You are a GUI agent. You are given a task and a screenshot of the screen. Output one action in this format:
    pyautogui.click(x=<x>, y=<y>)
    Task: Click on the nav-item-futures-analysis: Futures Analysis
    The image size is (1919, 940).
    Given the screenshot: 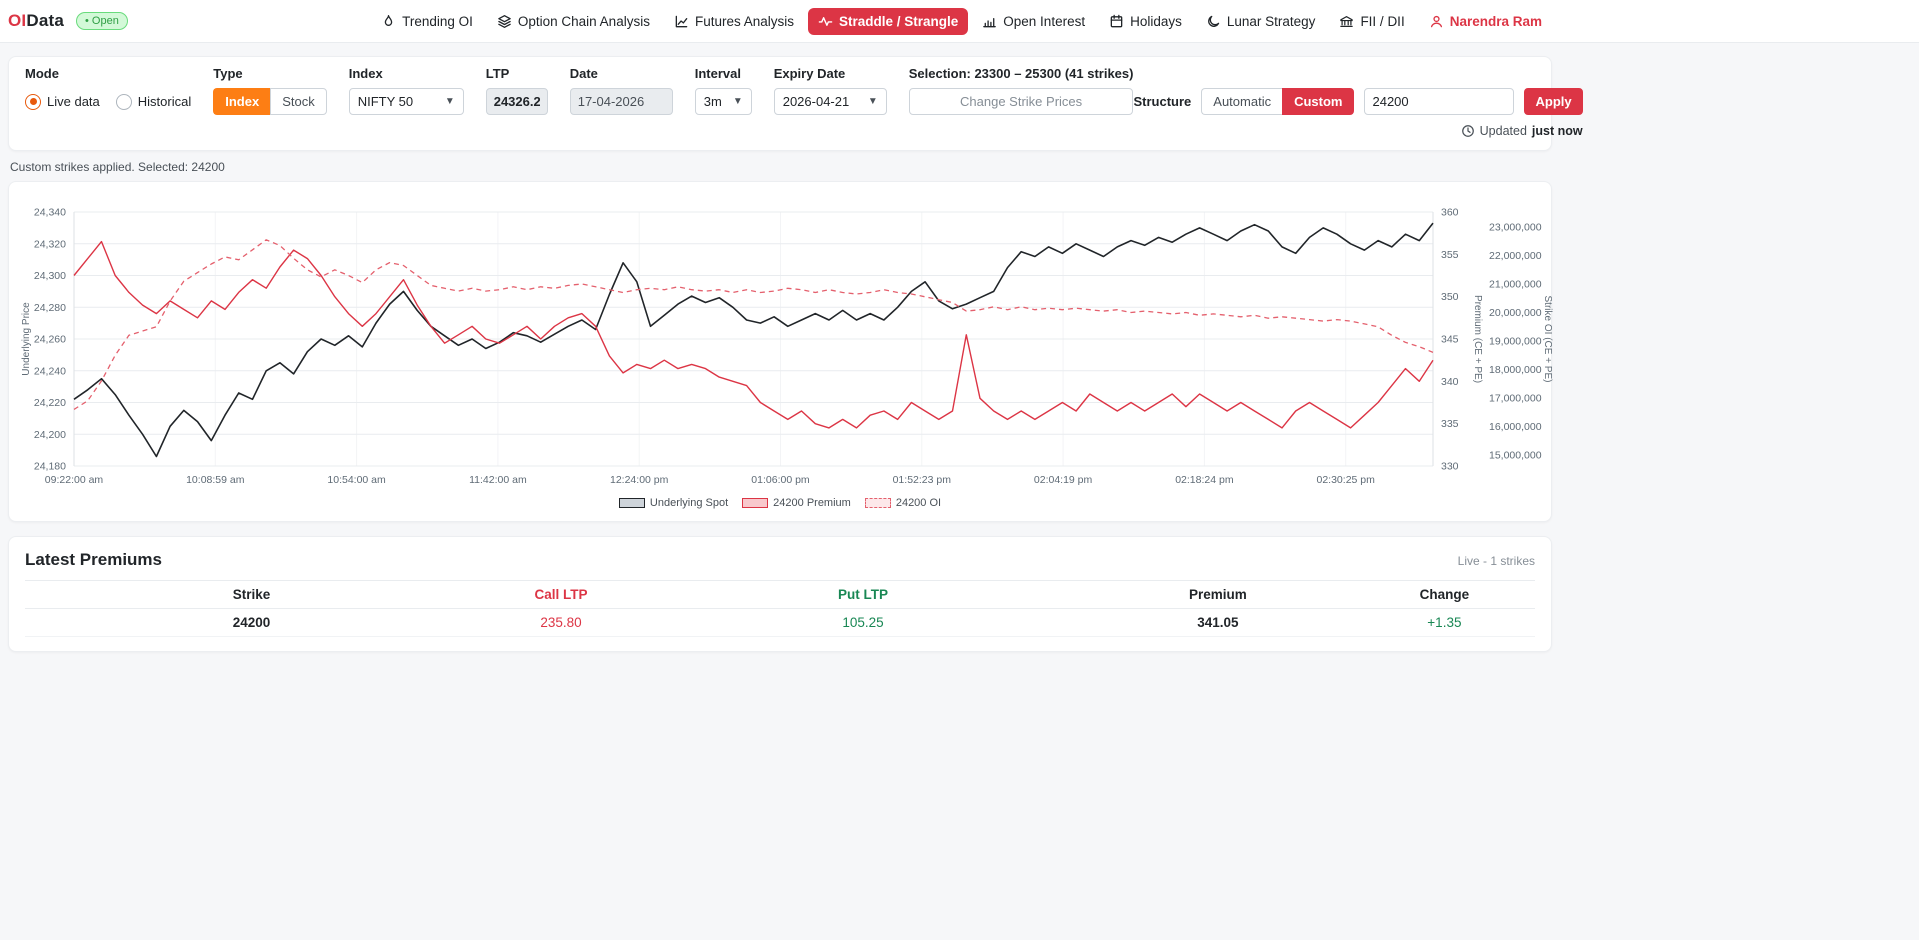 What is the action you would take?
    pyautogui.click(x=734, y=21)
    